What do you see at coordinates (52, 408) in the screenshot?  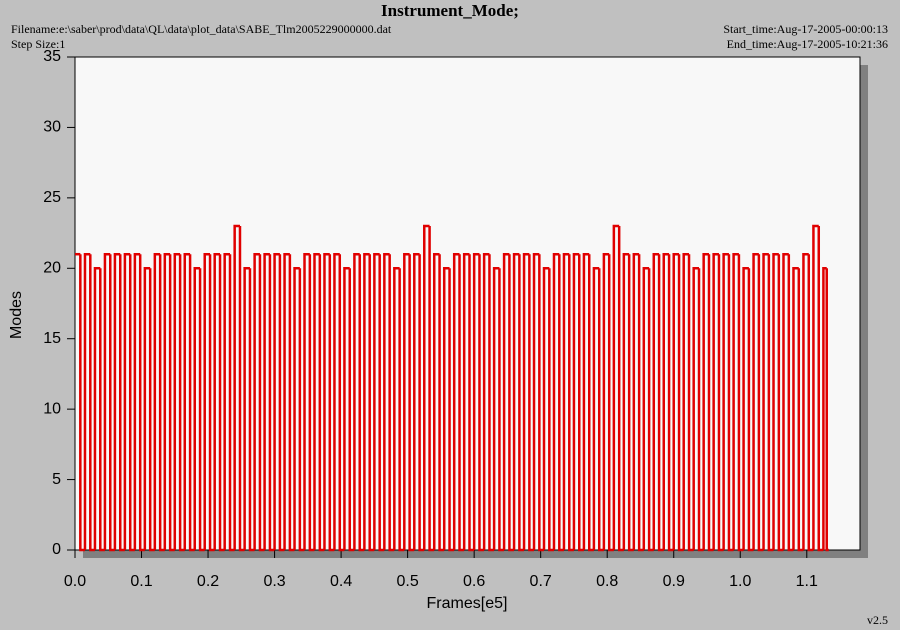 I see `y-tick-label: 10` at bounding box center [52, 408].